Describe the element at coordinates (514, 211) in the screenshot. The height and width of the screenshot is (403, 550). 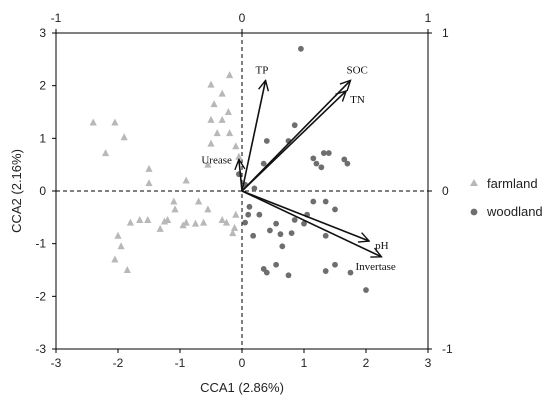
I see `legend-label-woodland: woodland` at that location.